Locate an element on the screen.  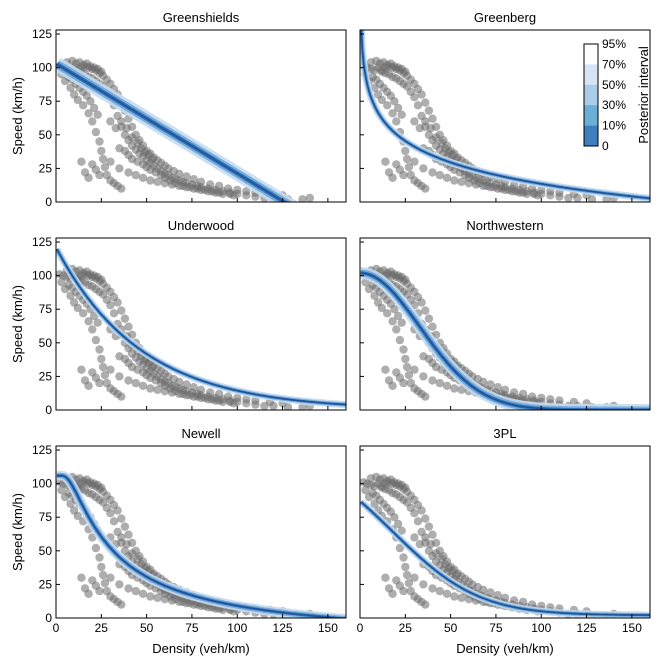
y-tick-label: 50 is located at coordinates (46, 343).